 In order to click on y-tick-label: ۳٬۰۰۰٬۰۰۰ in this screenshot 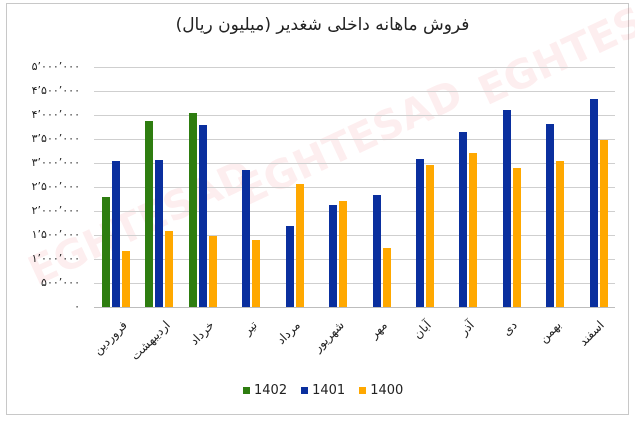, I will do `click(55, 162)`.